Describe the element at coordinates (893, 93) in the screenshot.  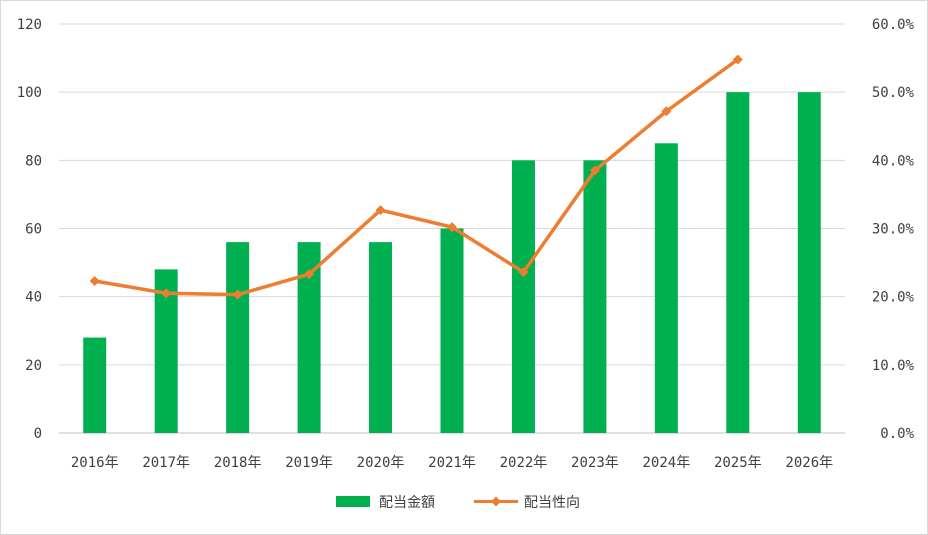
I see `y-right-tick-label: 50.0%` at that location.